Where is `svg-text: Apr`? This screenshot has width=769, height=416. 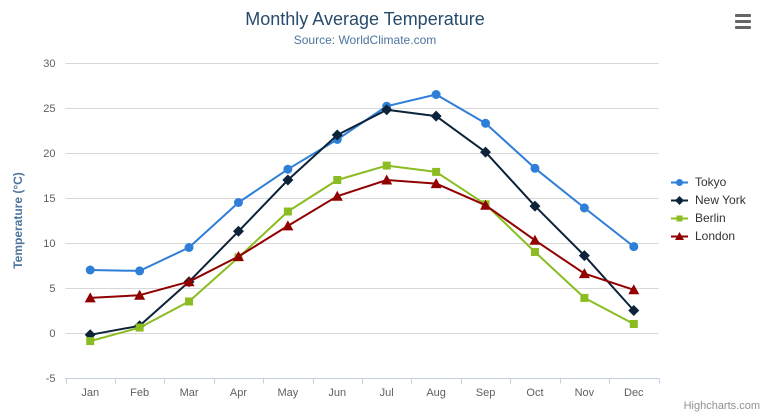
svg-text: Apr is located at coordinates (238, 393).